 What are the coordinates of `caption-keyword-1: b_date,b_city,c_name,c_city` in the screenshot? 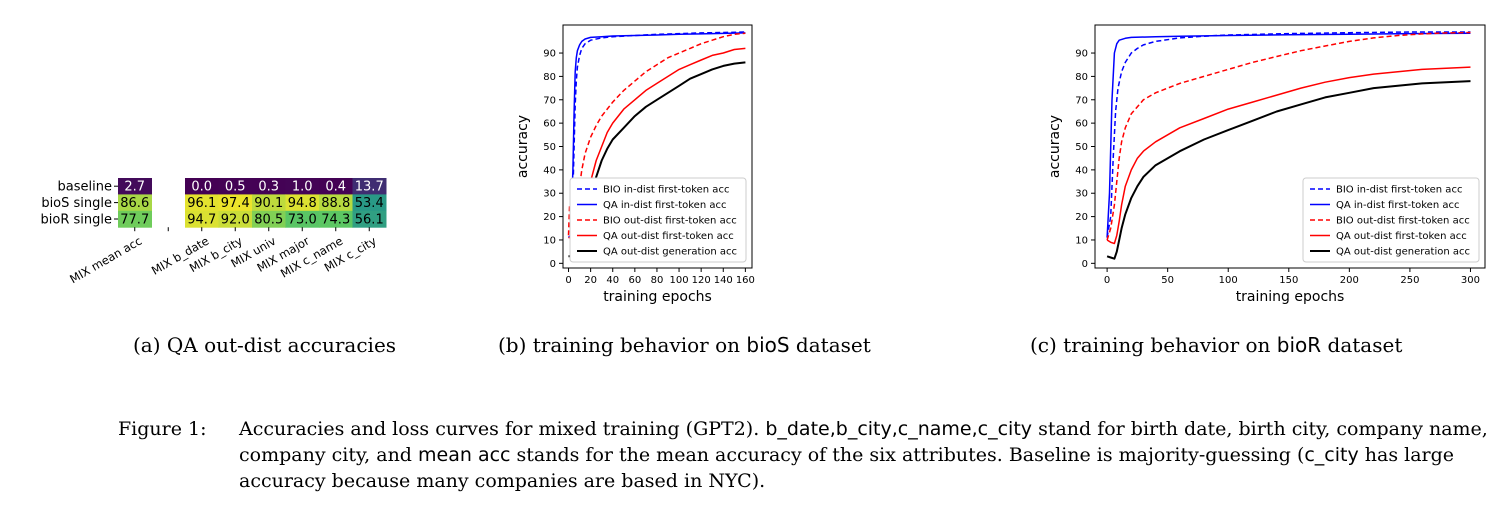 It's located at (899, 429).